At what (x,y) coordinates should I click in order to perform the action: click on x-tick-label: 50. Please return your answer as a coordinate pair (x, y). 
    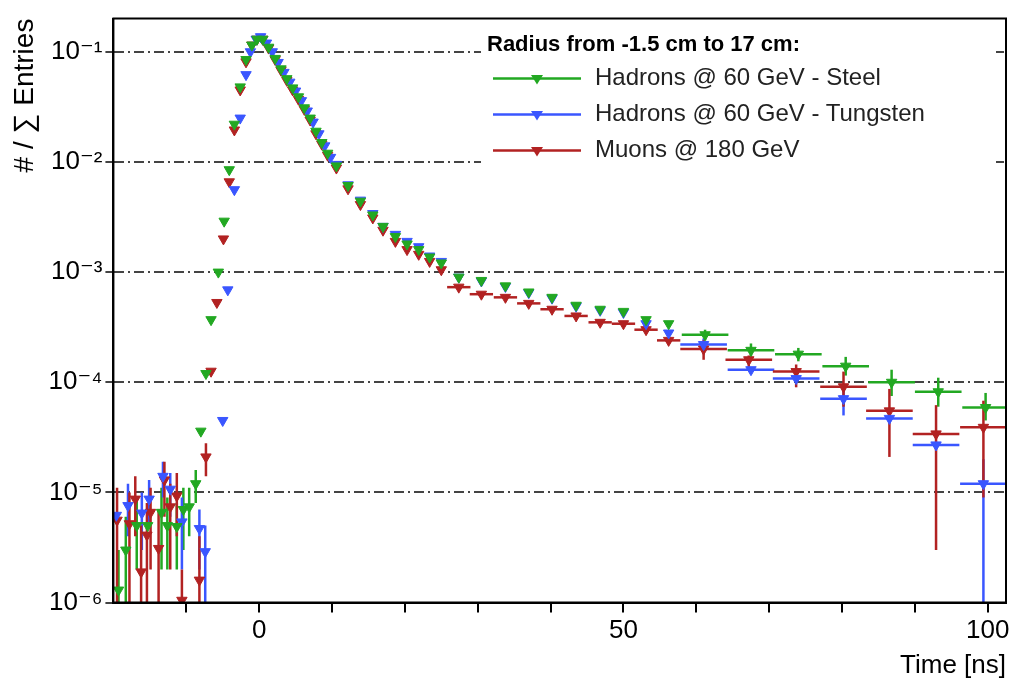
    Looking at the image, I should click on (623, 629).